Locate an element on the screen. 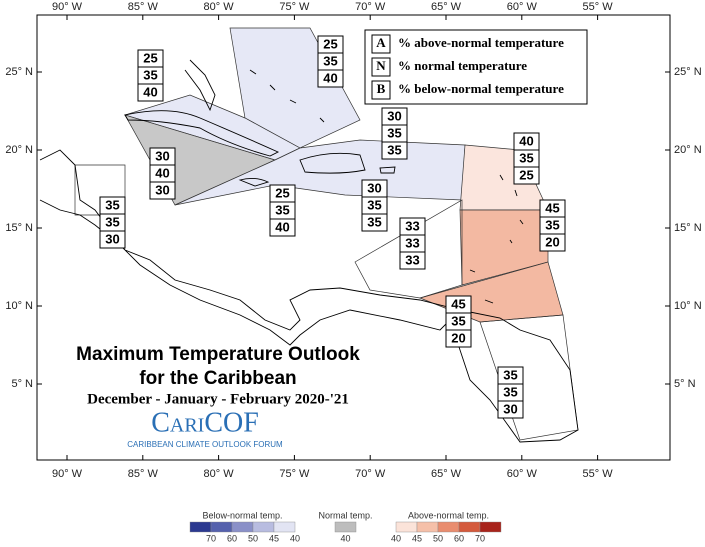  lon-label: 90° W is located at coordinates (67, 7).